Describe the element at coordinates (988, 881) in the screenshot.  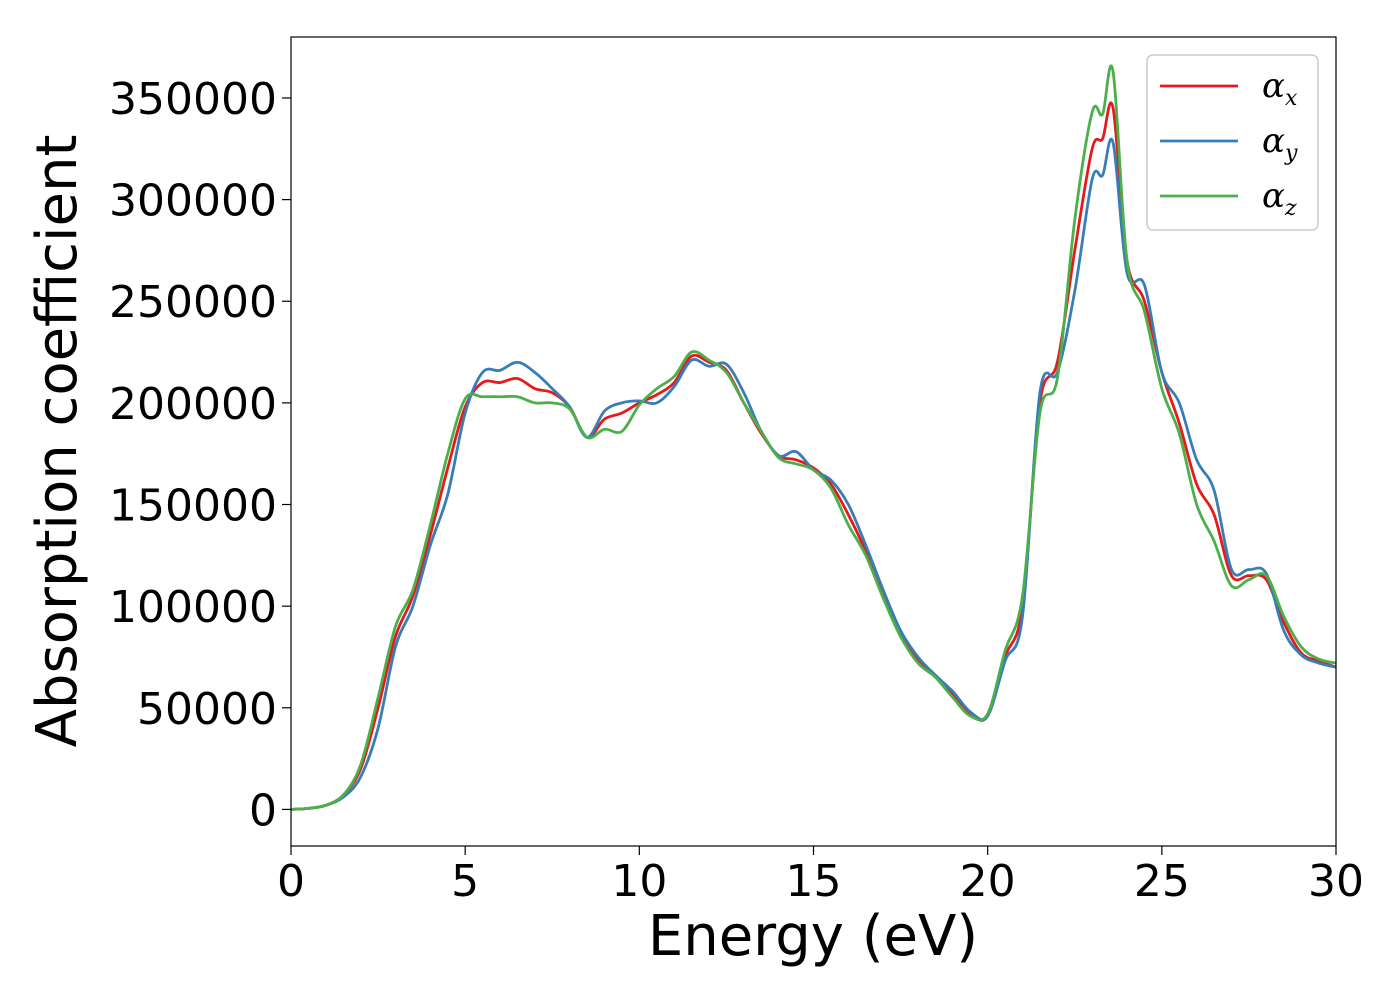
I see `x-tick-label: 20` at that location.